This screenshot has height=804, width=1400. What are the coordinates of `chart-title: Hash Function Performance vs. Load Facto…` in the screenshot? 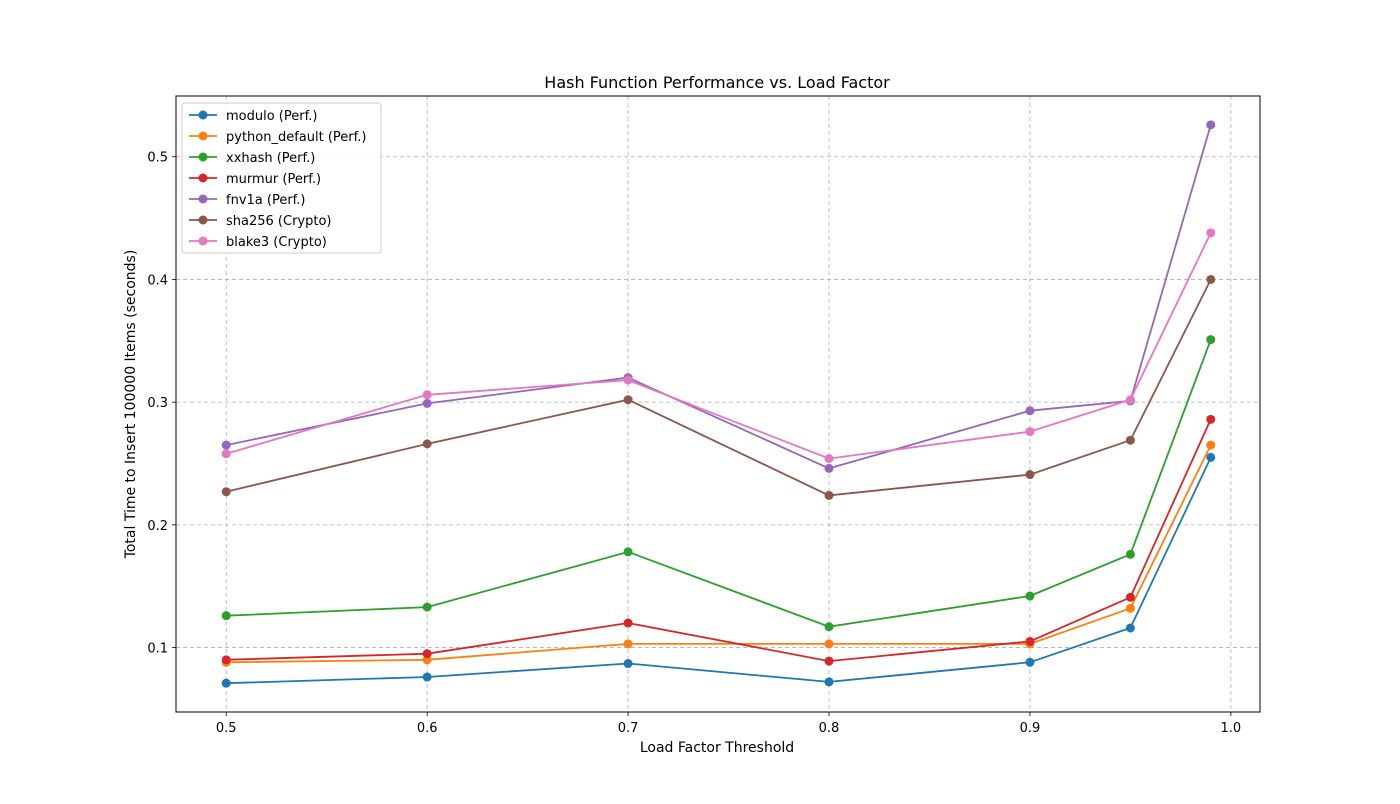 It's located at (717, 82).